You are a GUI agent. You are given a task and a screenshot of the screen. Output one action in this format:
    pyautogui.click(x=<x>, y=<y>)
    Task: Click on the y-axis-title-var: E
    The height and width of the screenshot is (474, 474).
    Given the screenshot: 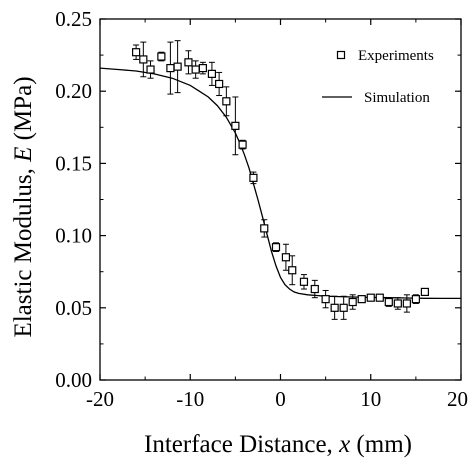 What is the action you would take?
    pyautogui.click(x=23, y=155)
    